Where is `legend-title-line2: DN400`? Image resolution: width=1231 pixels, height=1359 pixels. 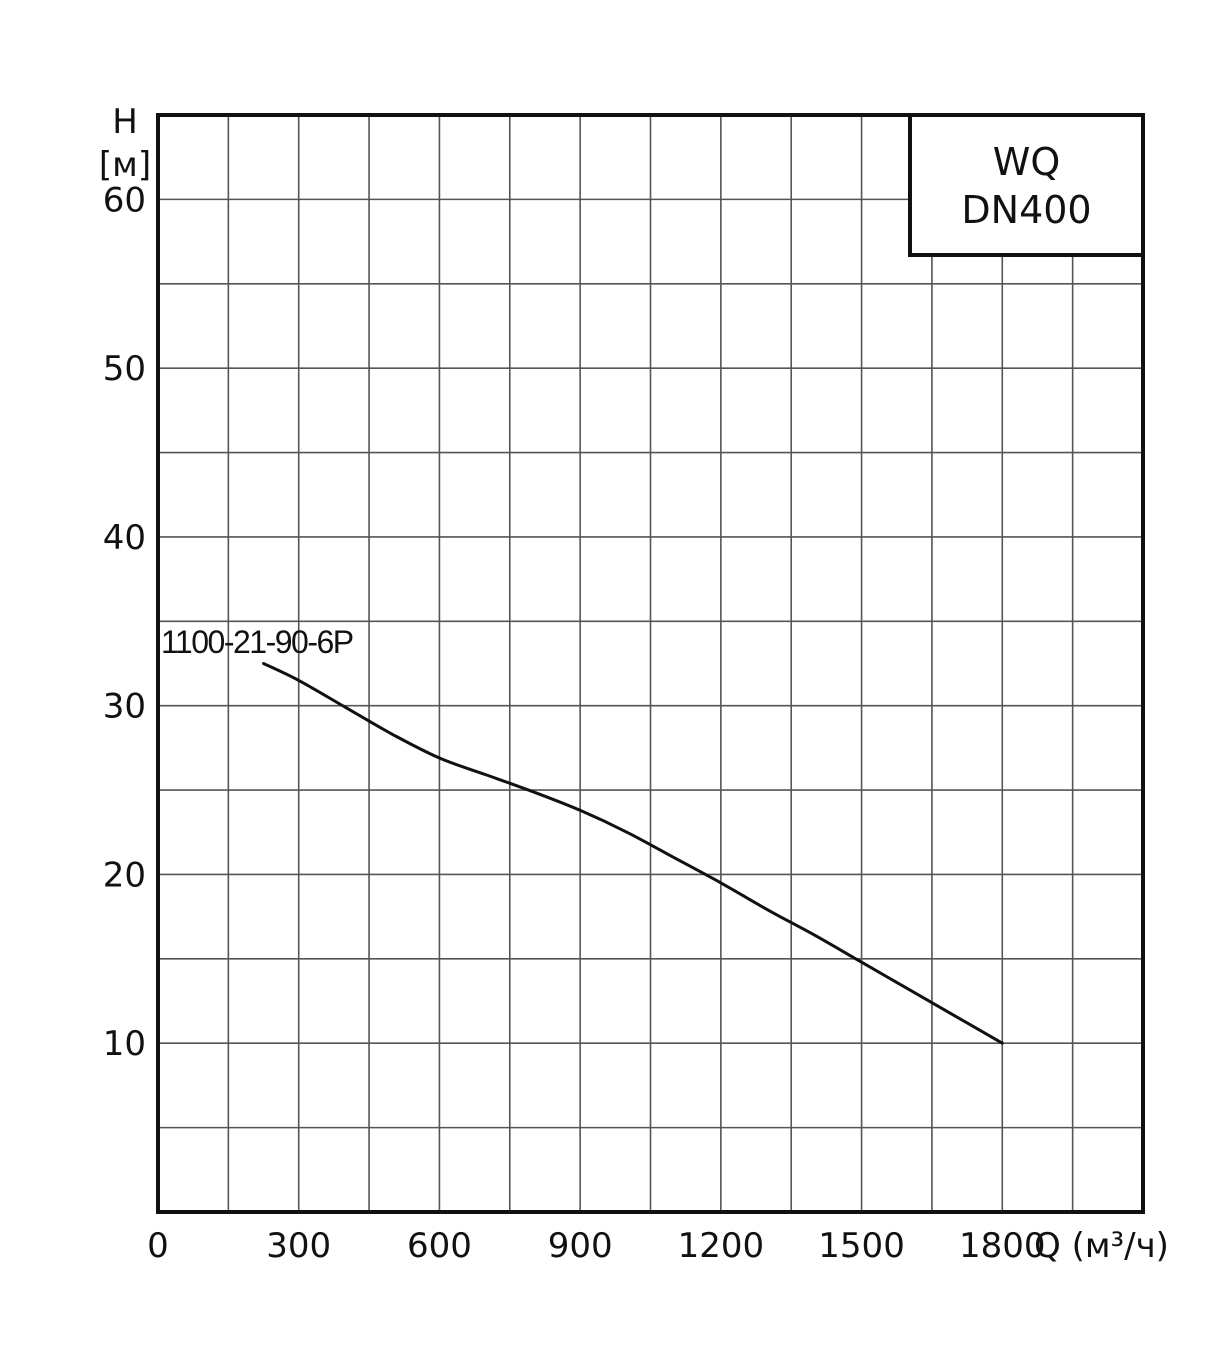 legend-title-line2: DN400 is located at coordinates (1026, 210).